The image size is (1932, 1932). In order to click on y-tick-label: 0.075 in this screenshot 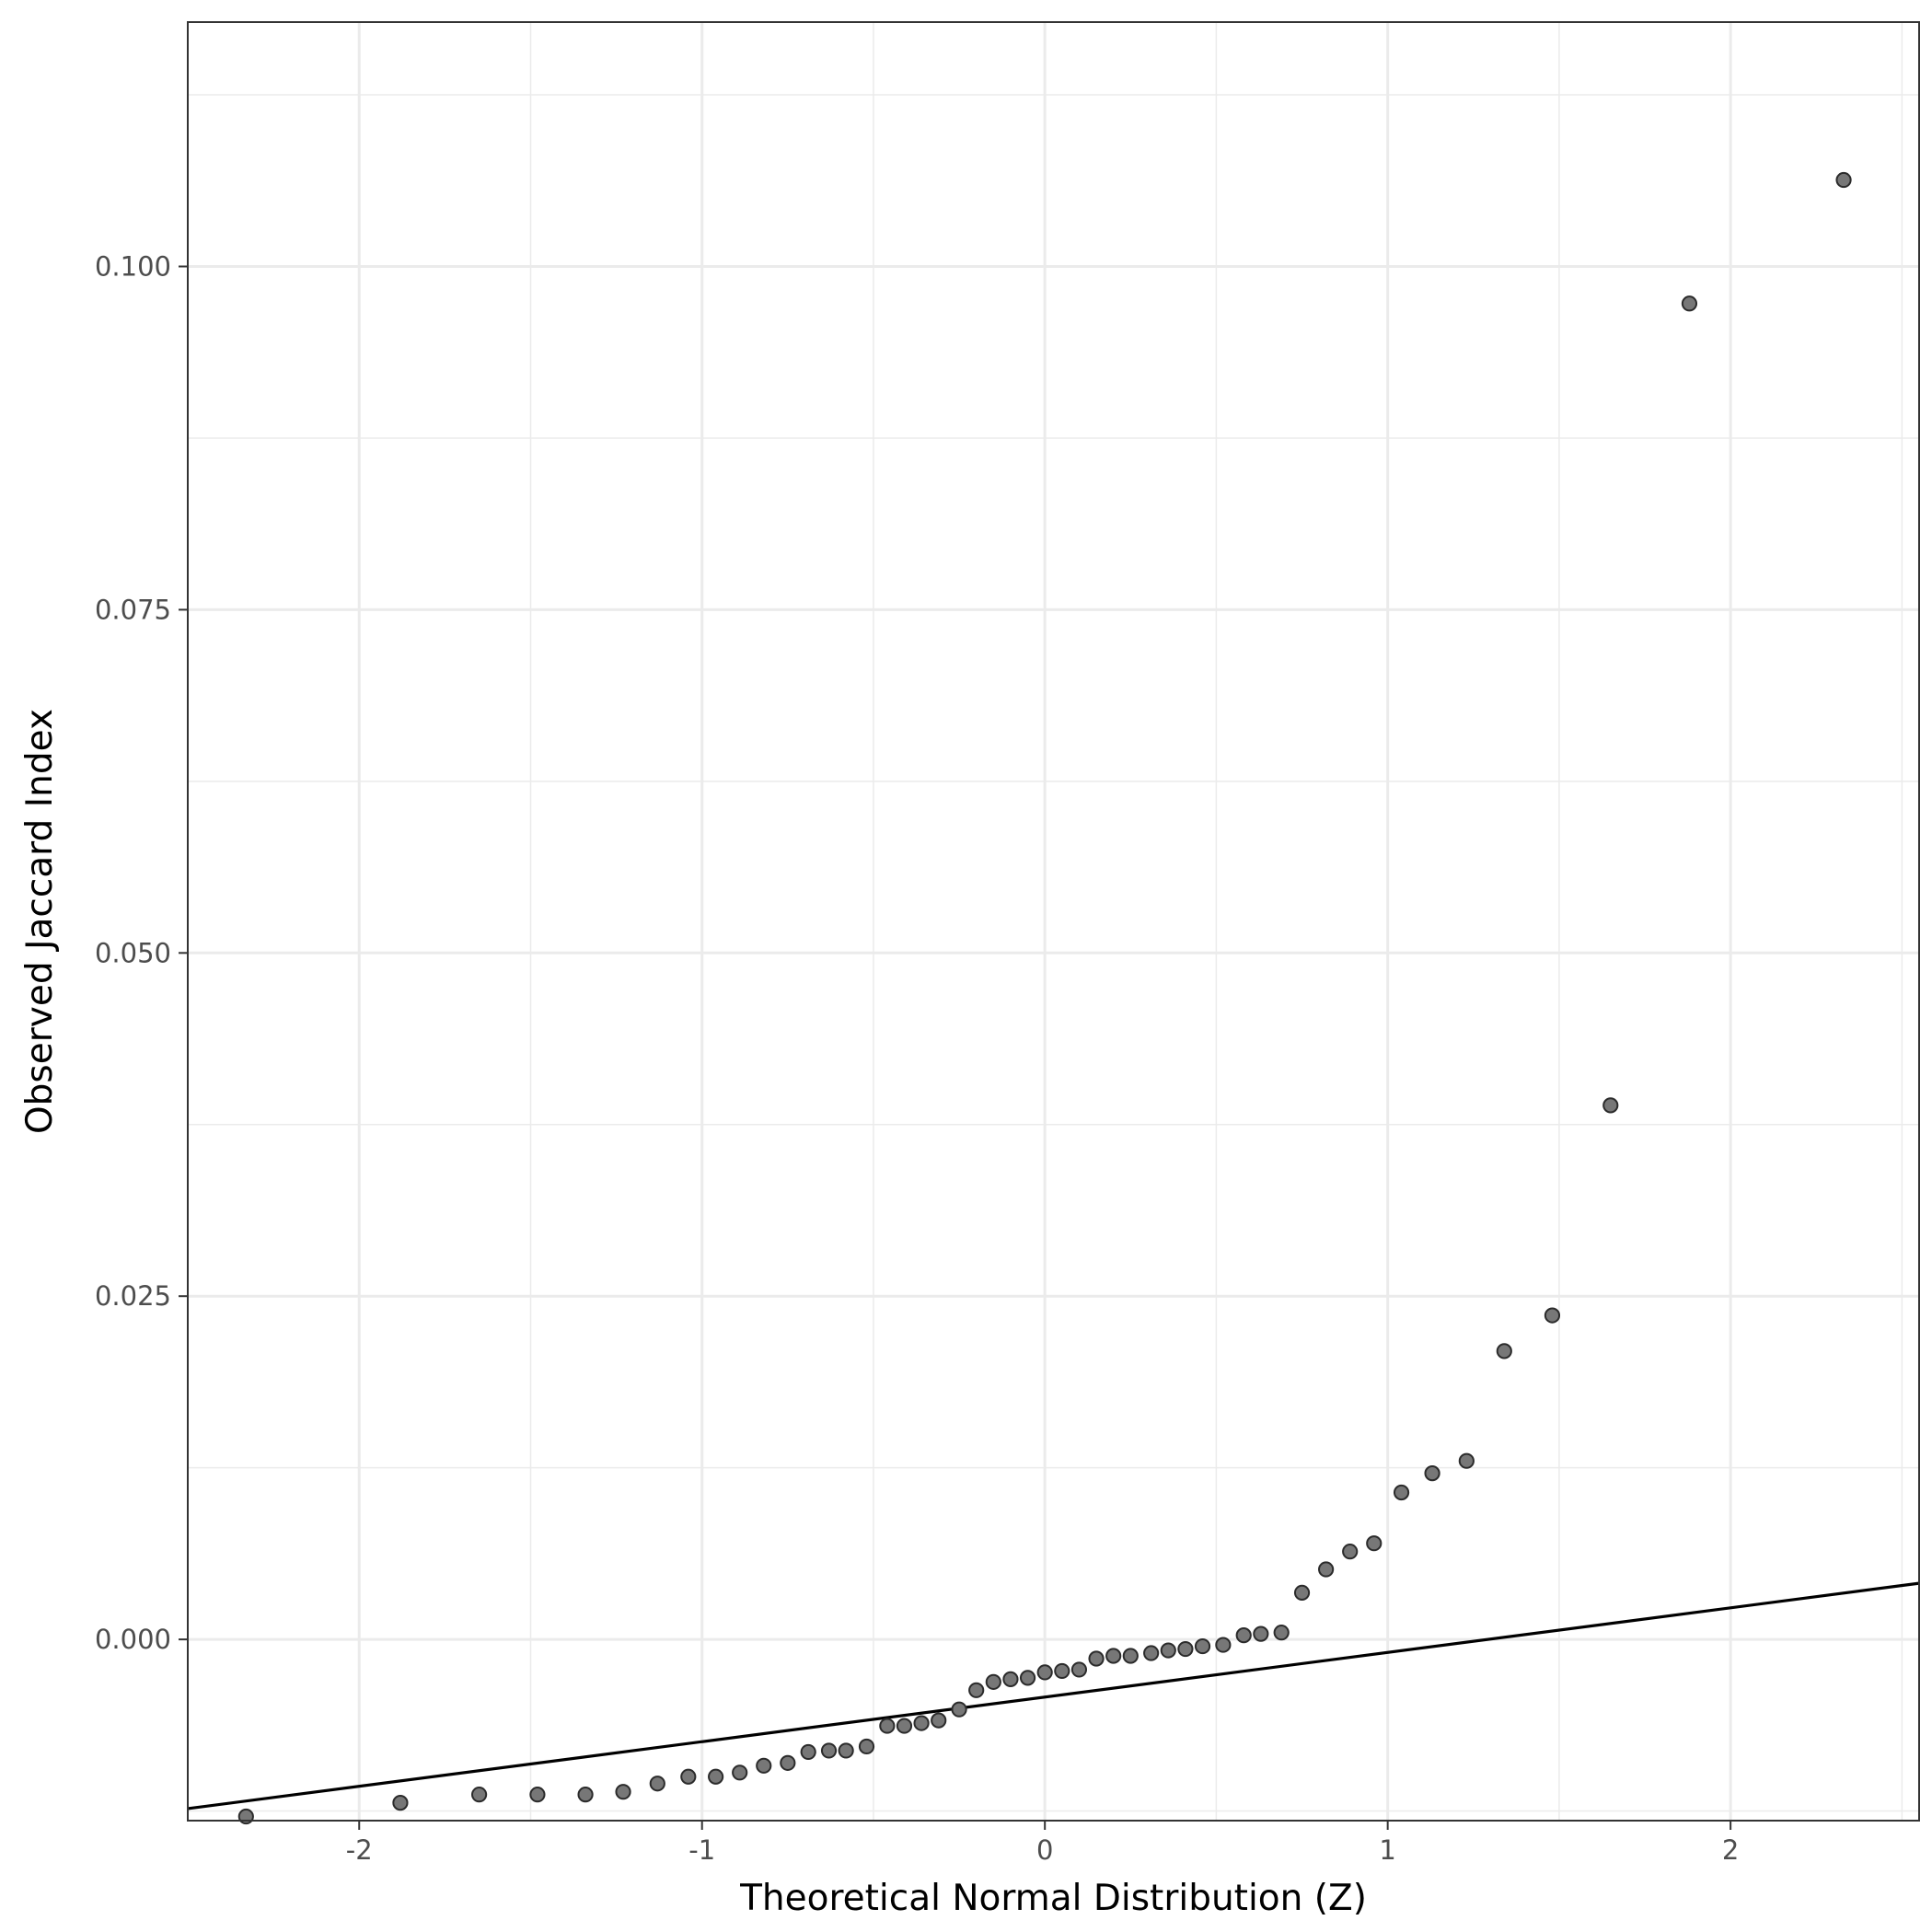, I will do `click(133, 609)`.